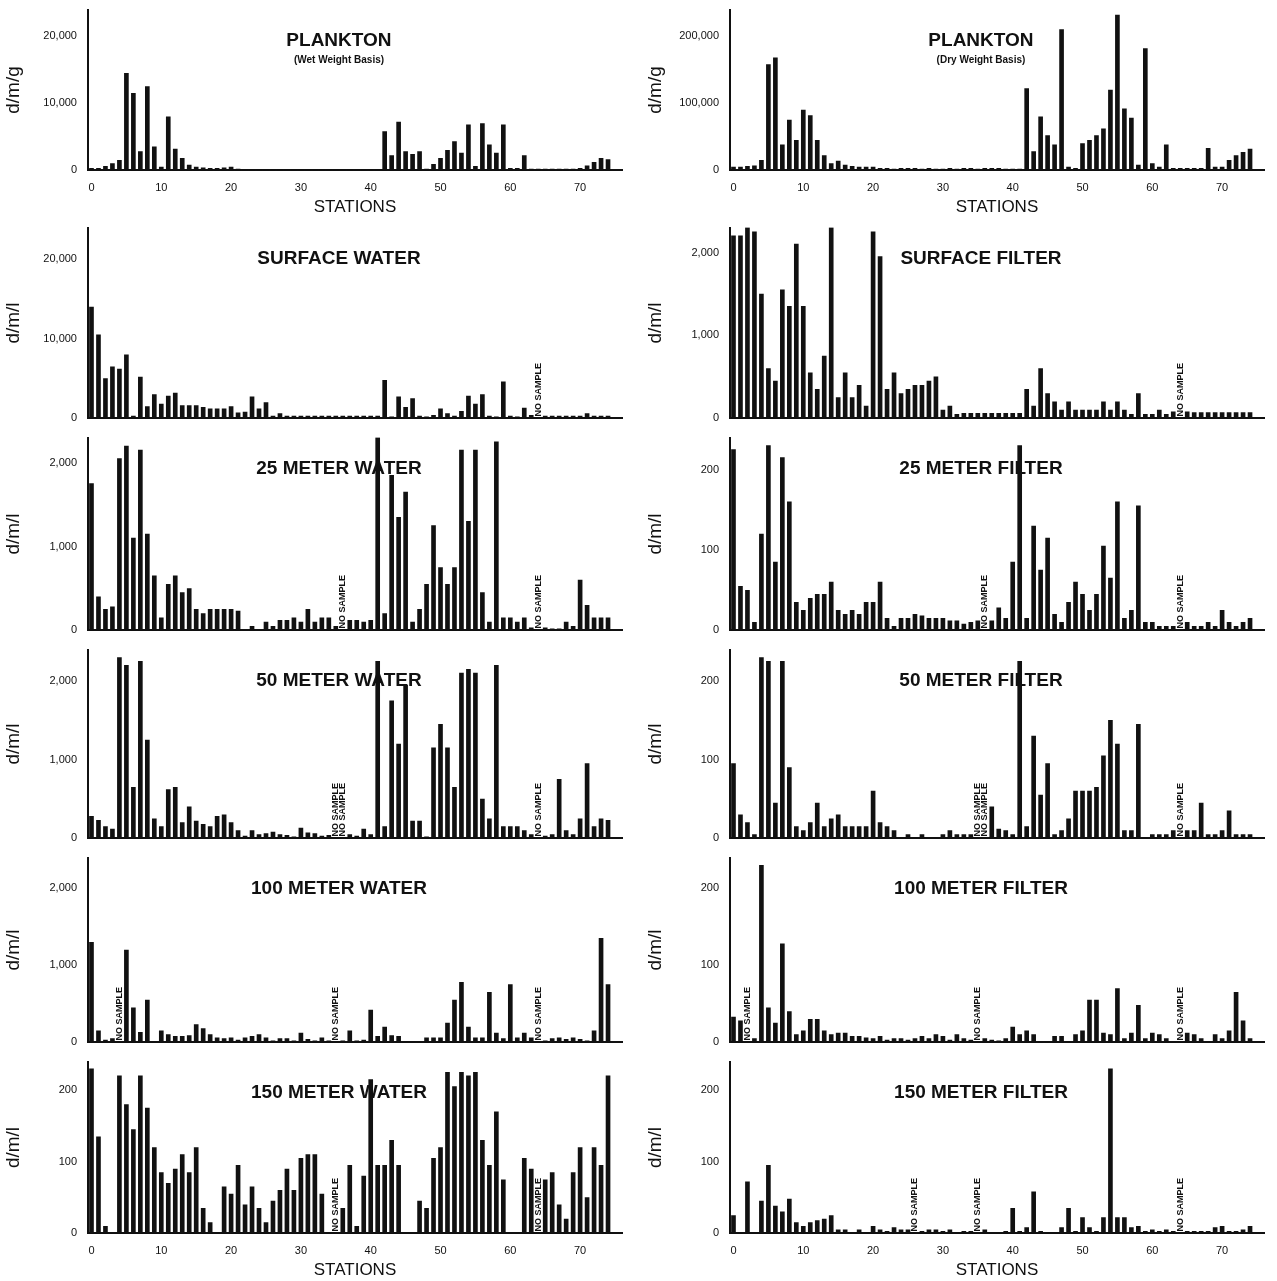 The image size is (1277, 1281). I want to click on text: SURFACE WATER, so click(339, 258).